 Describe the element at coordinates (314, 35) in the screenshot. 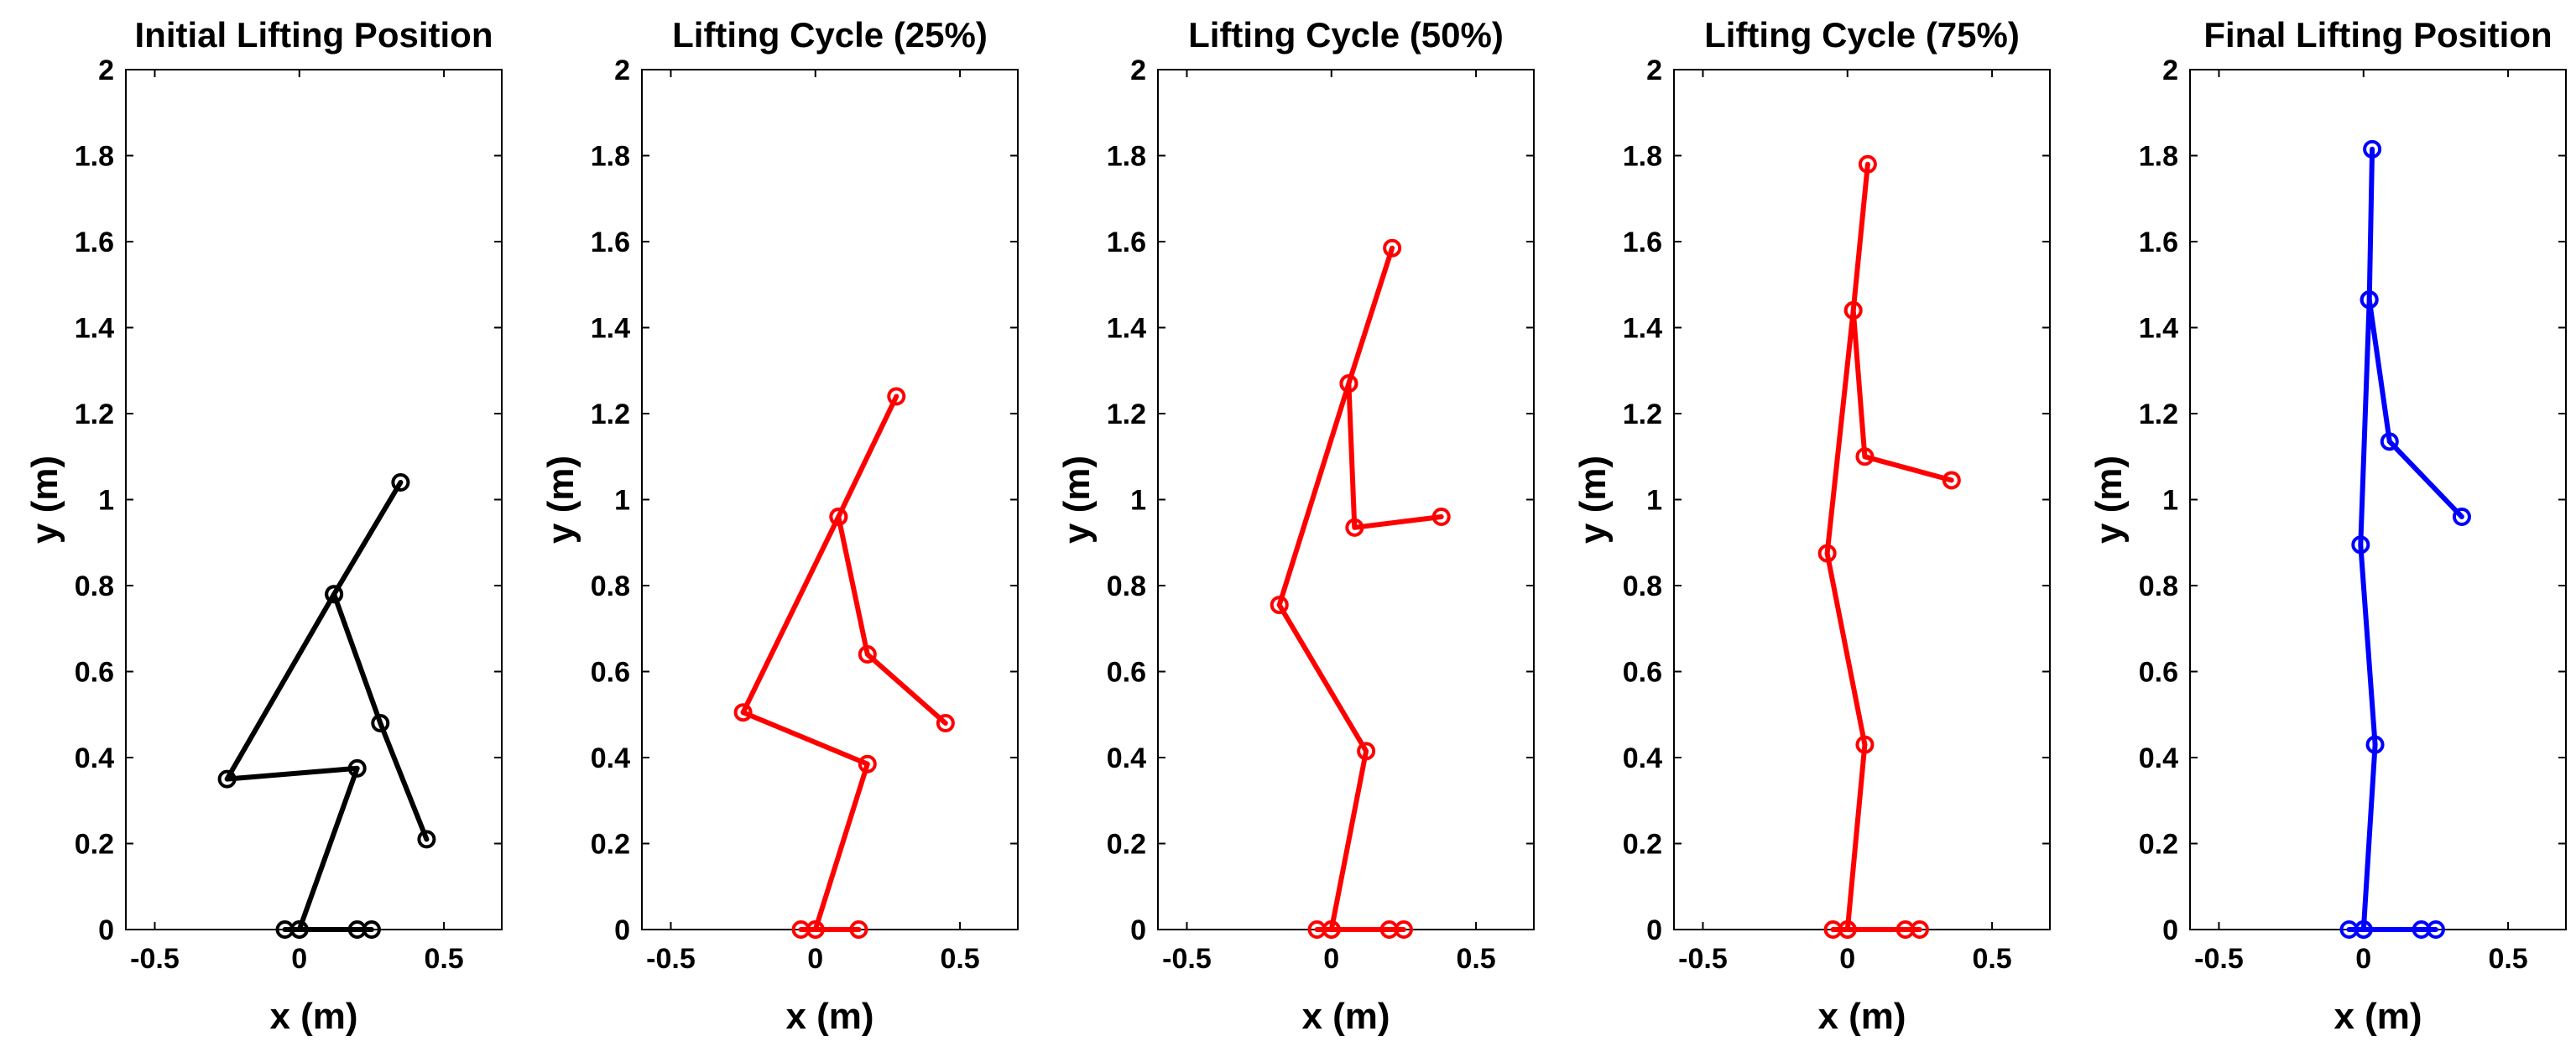

I see `chart-title: Initial Lifting Position` at that location.